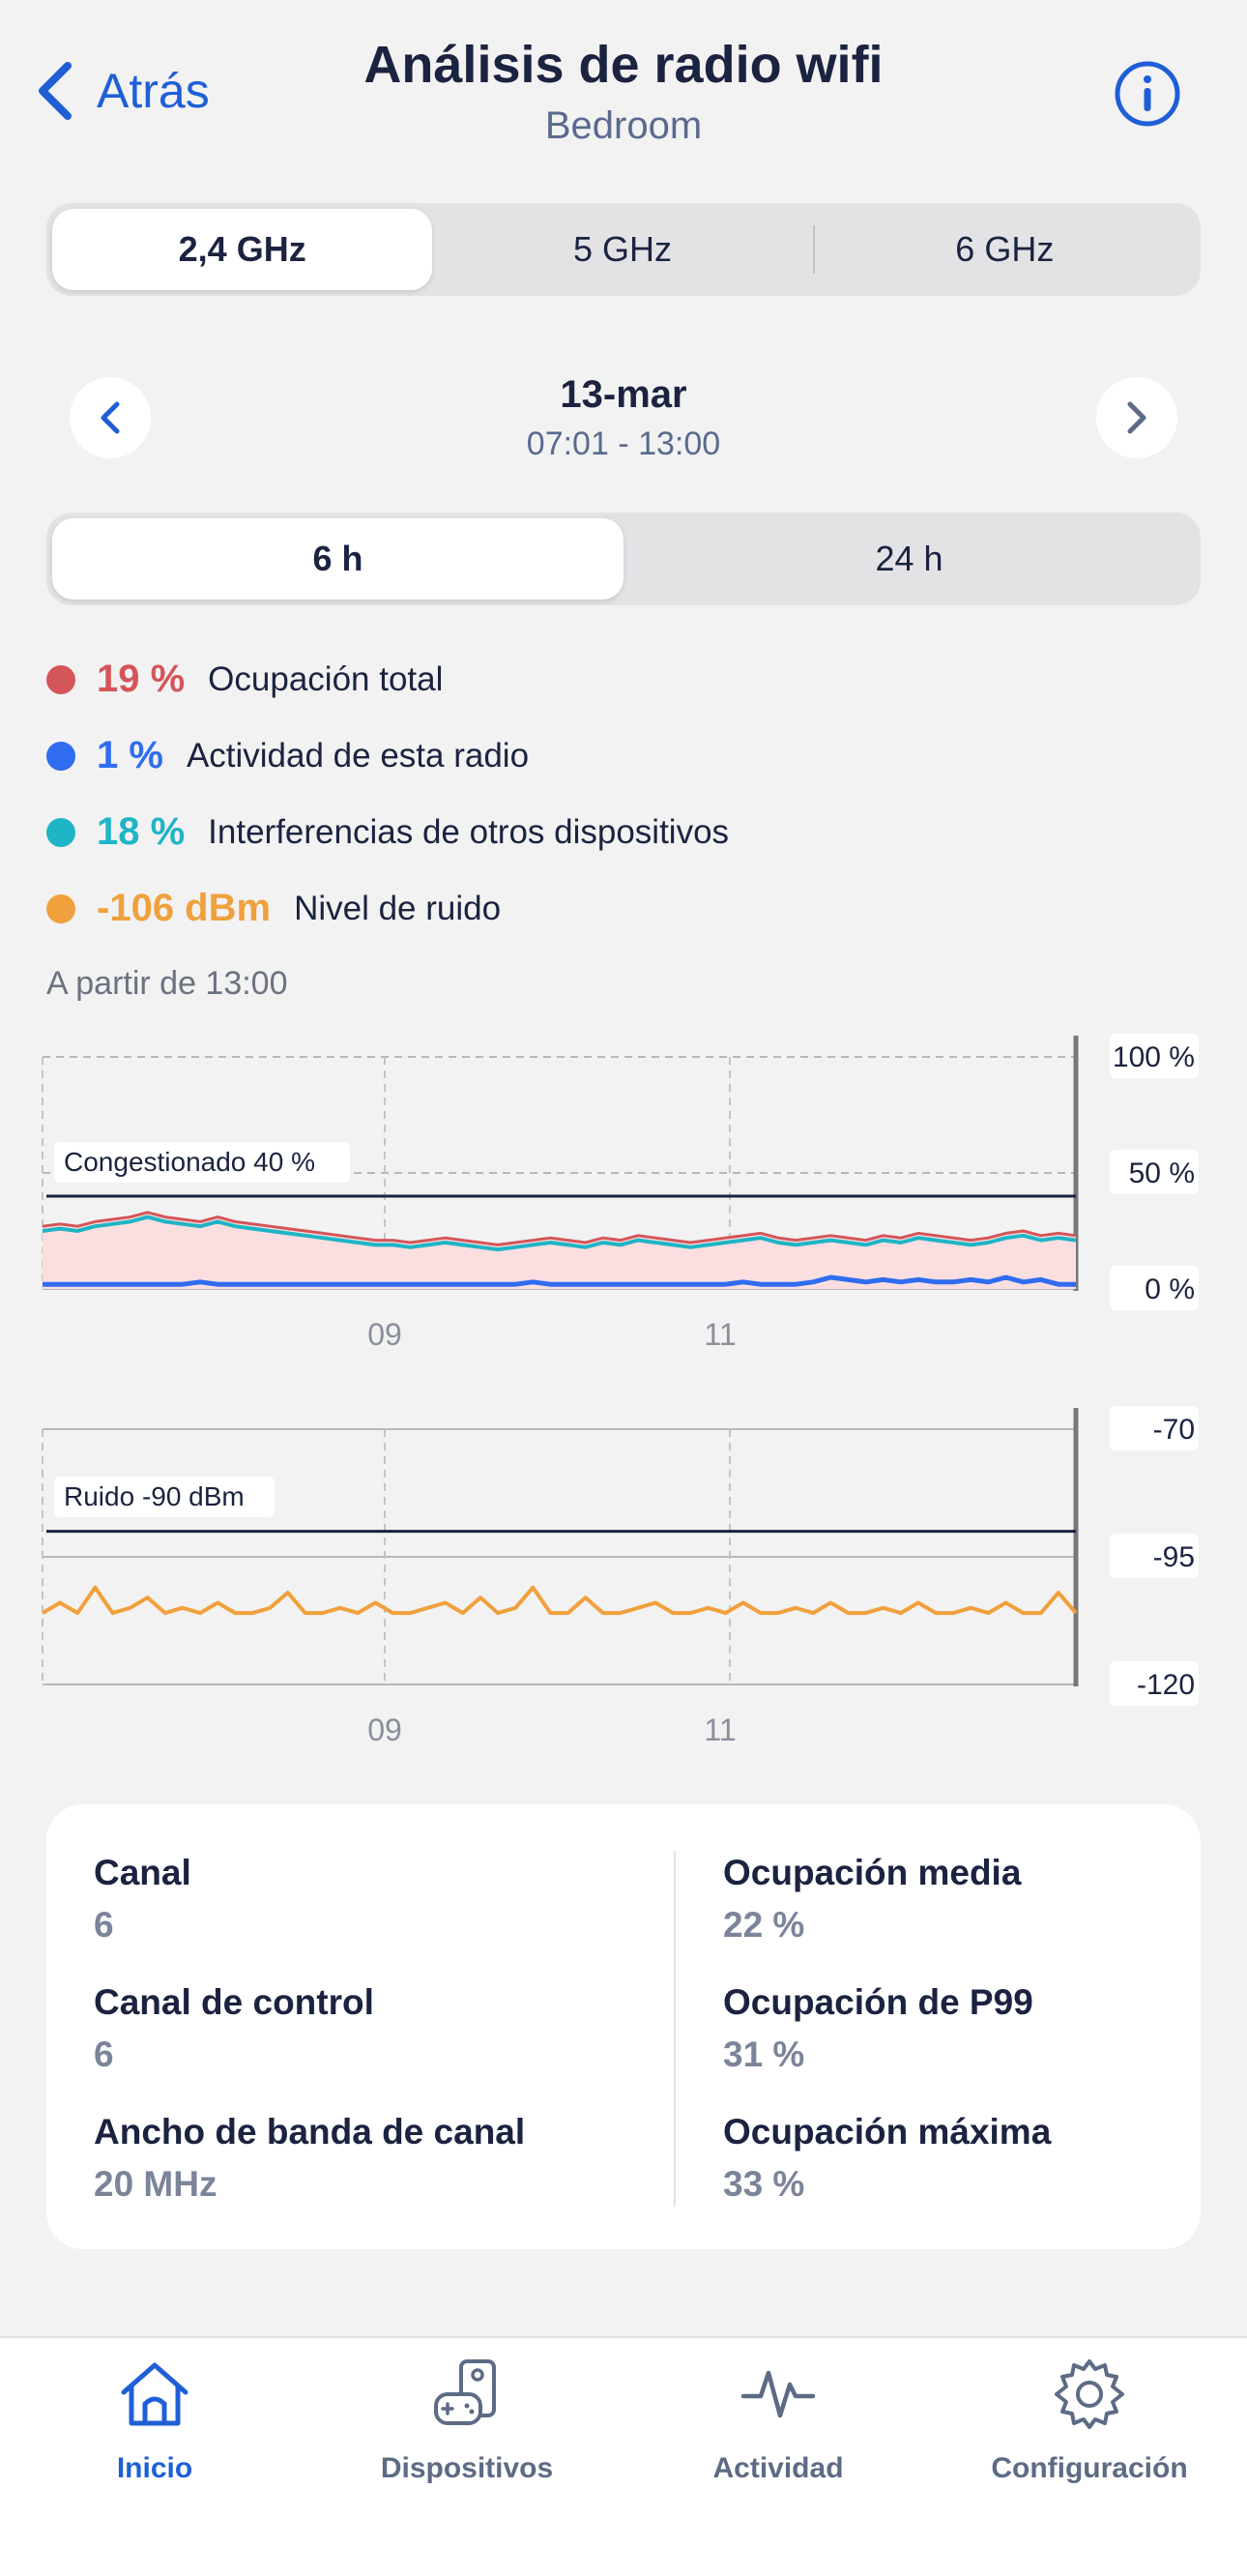  I want to click on legend-value: 19 %, so click(141, 679).